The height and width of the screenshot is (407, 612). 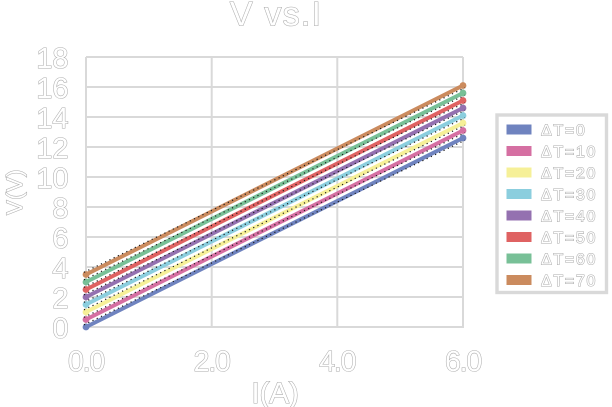 I want to click on svg-text: ΔT=20, so click(x=569, y=174).